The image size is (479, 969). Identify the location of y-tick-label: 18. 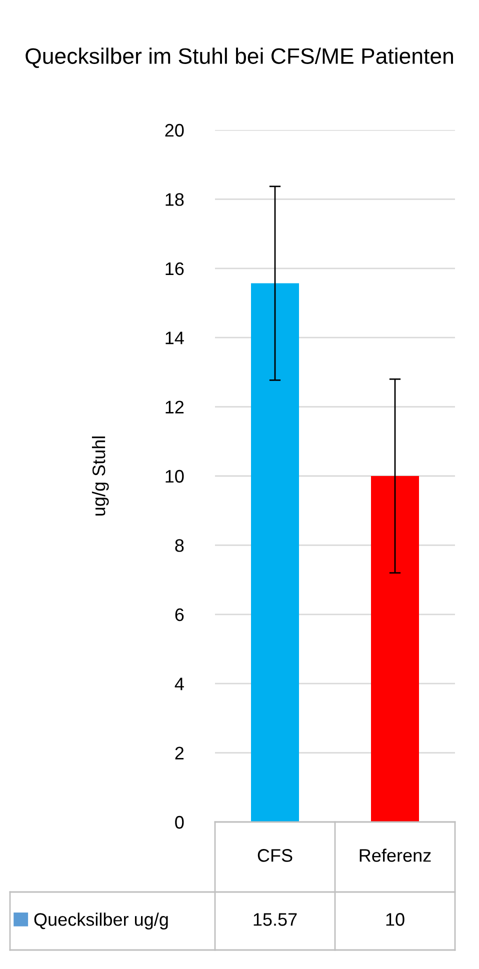
(175, 199).